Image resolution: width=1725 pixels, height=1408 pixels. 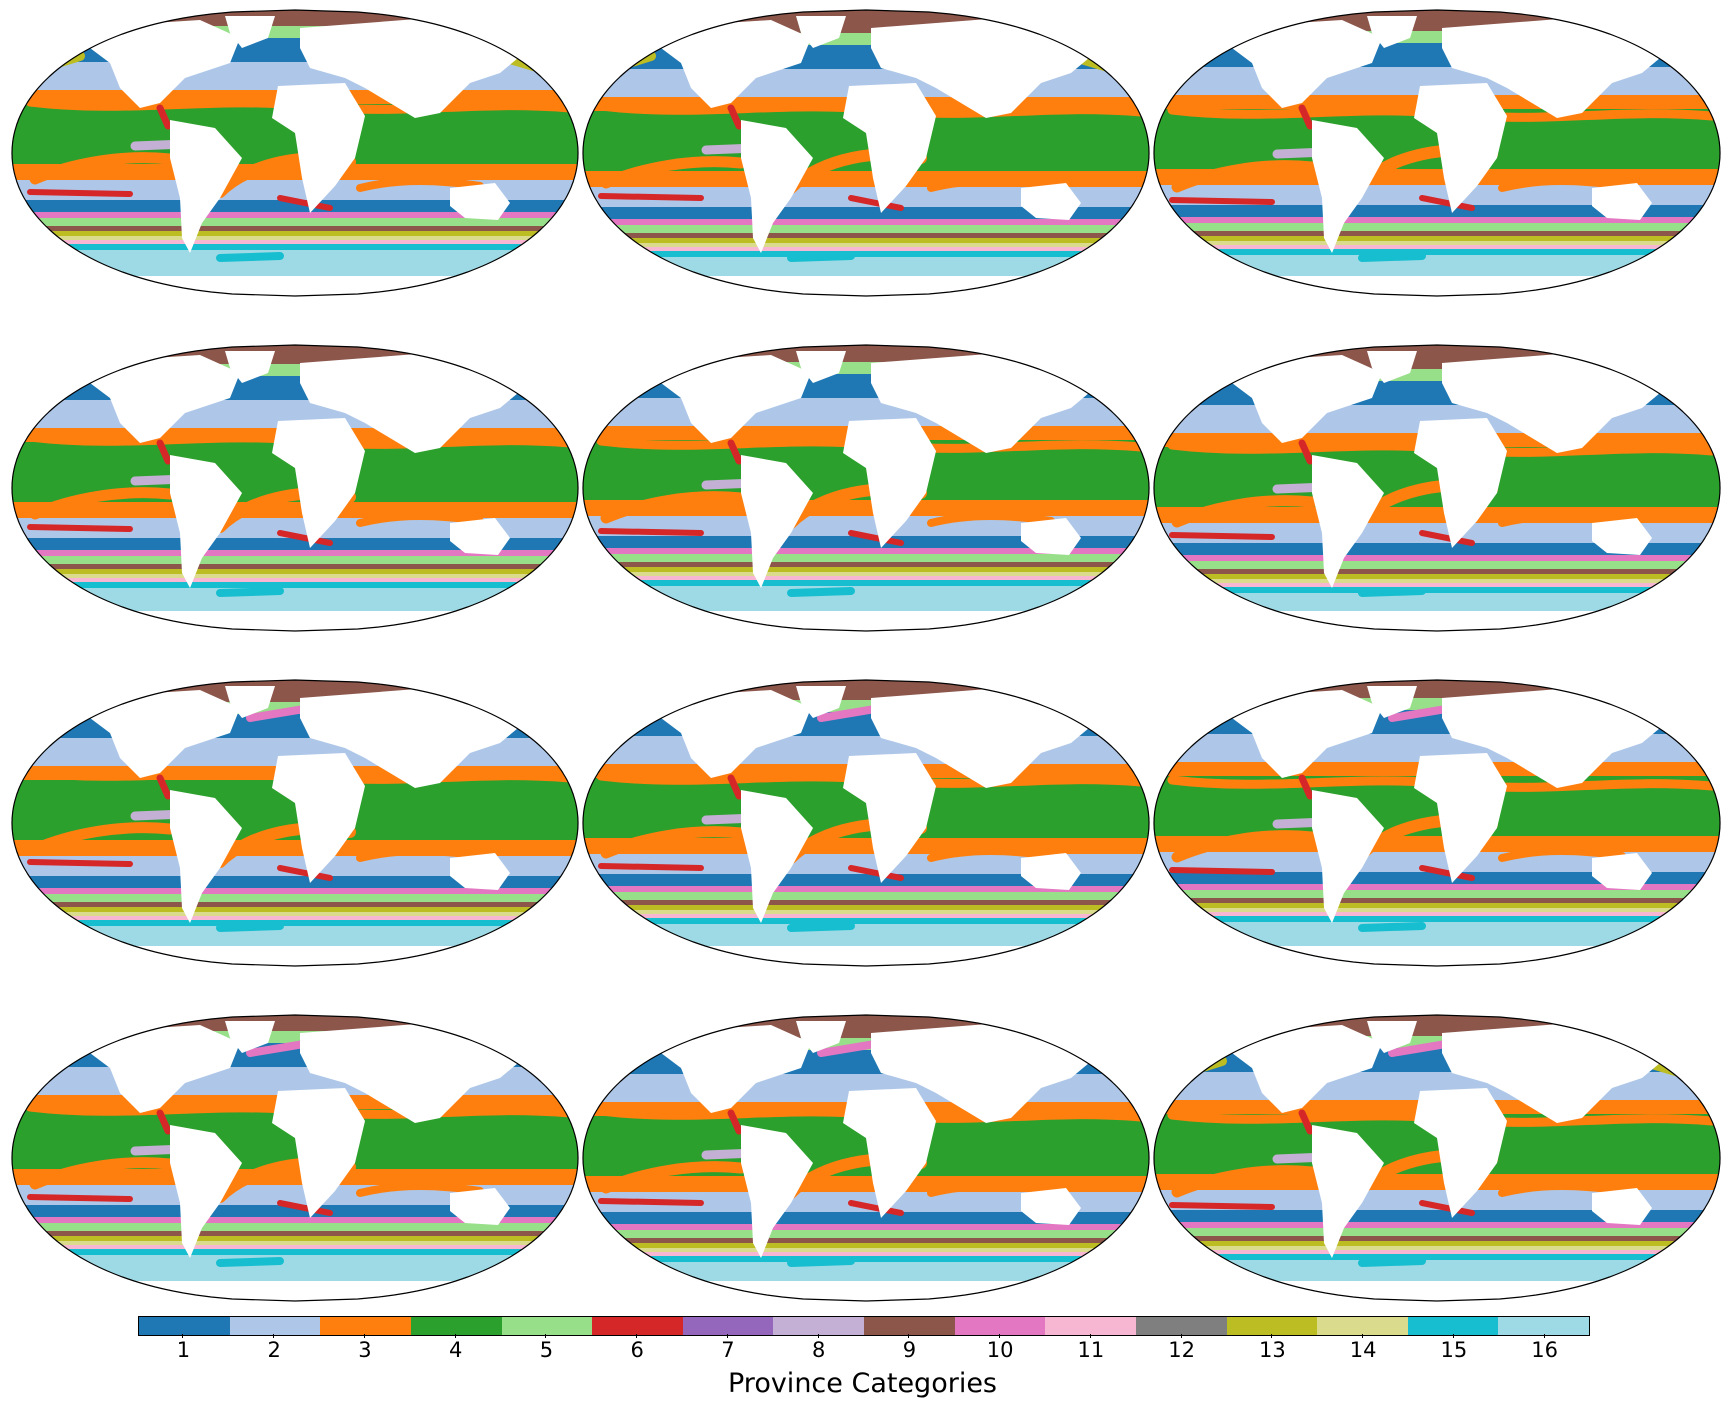 I want to click on colorbar-tick-4: 4, so click(x=456, y=1348).